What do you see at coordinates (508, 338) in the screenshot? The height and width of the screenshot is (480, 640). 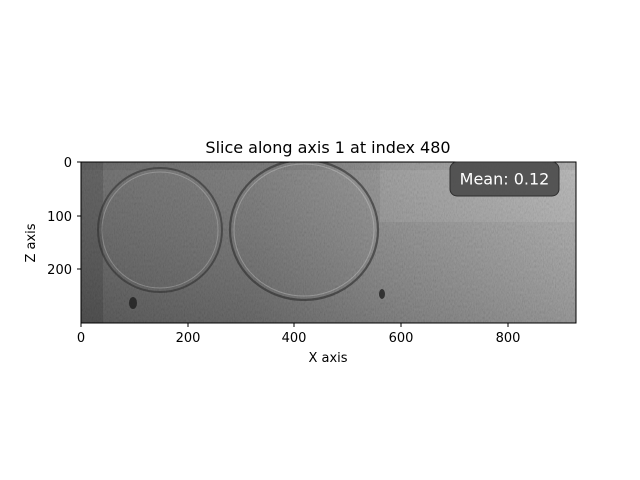 I see `x-tick-label: 800` at bounding box center [508, 338].